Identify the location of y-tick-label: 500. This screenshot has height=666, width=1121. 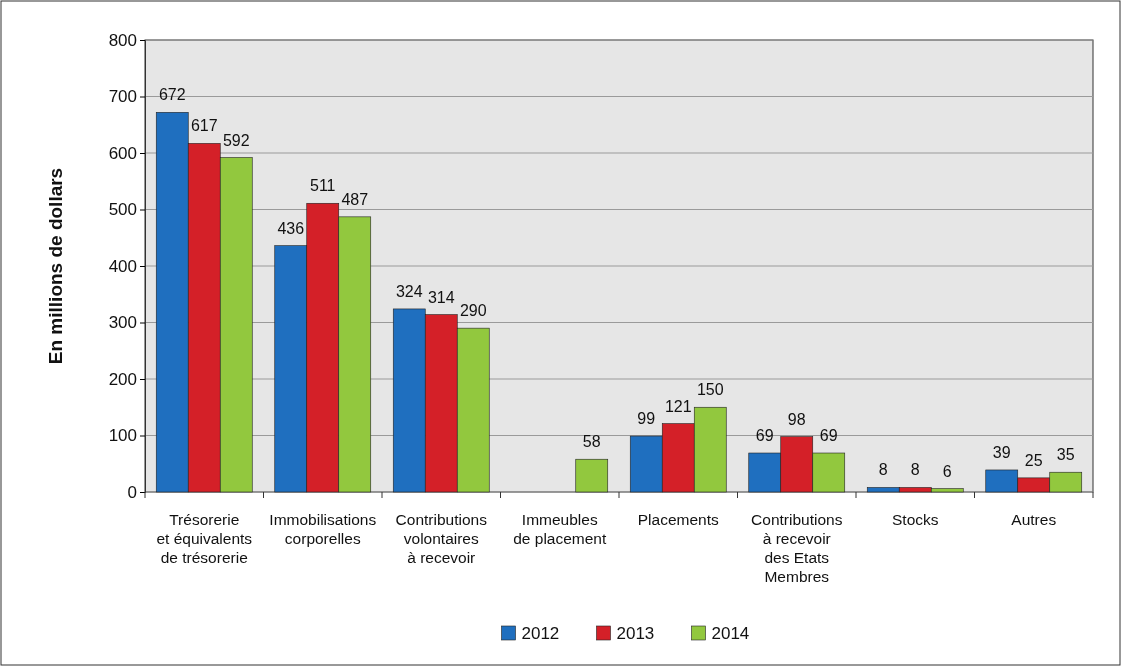
(122, 210).